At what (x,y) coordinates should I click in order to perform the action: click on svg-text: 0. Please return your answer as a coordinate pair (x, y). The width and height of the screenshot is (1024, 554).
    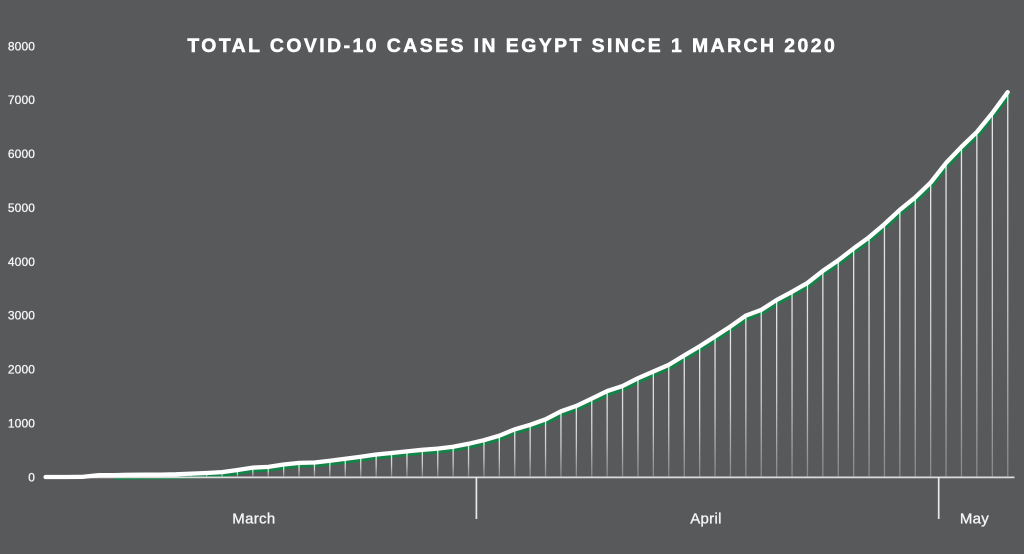
    Looking at the image, I should click on (31, 477).